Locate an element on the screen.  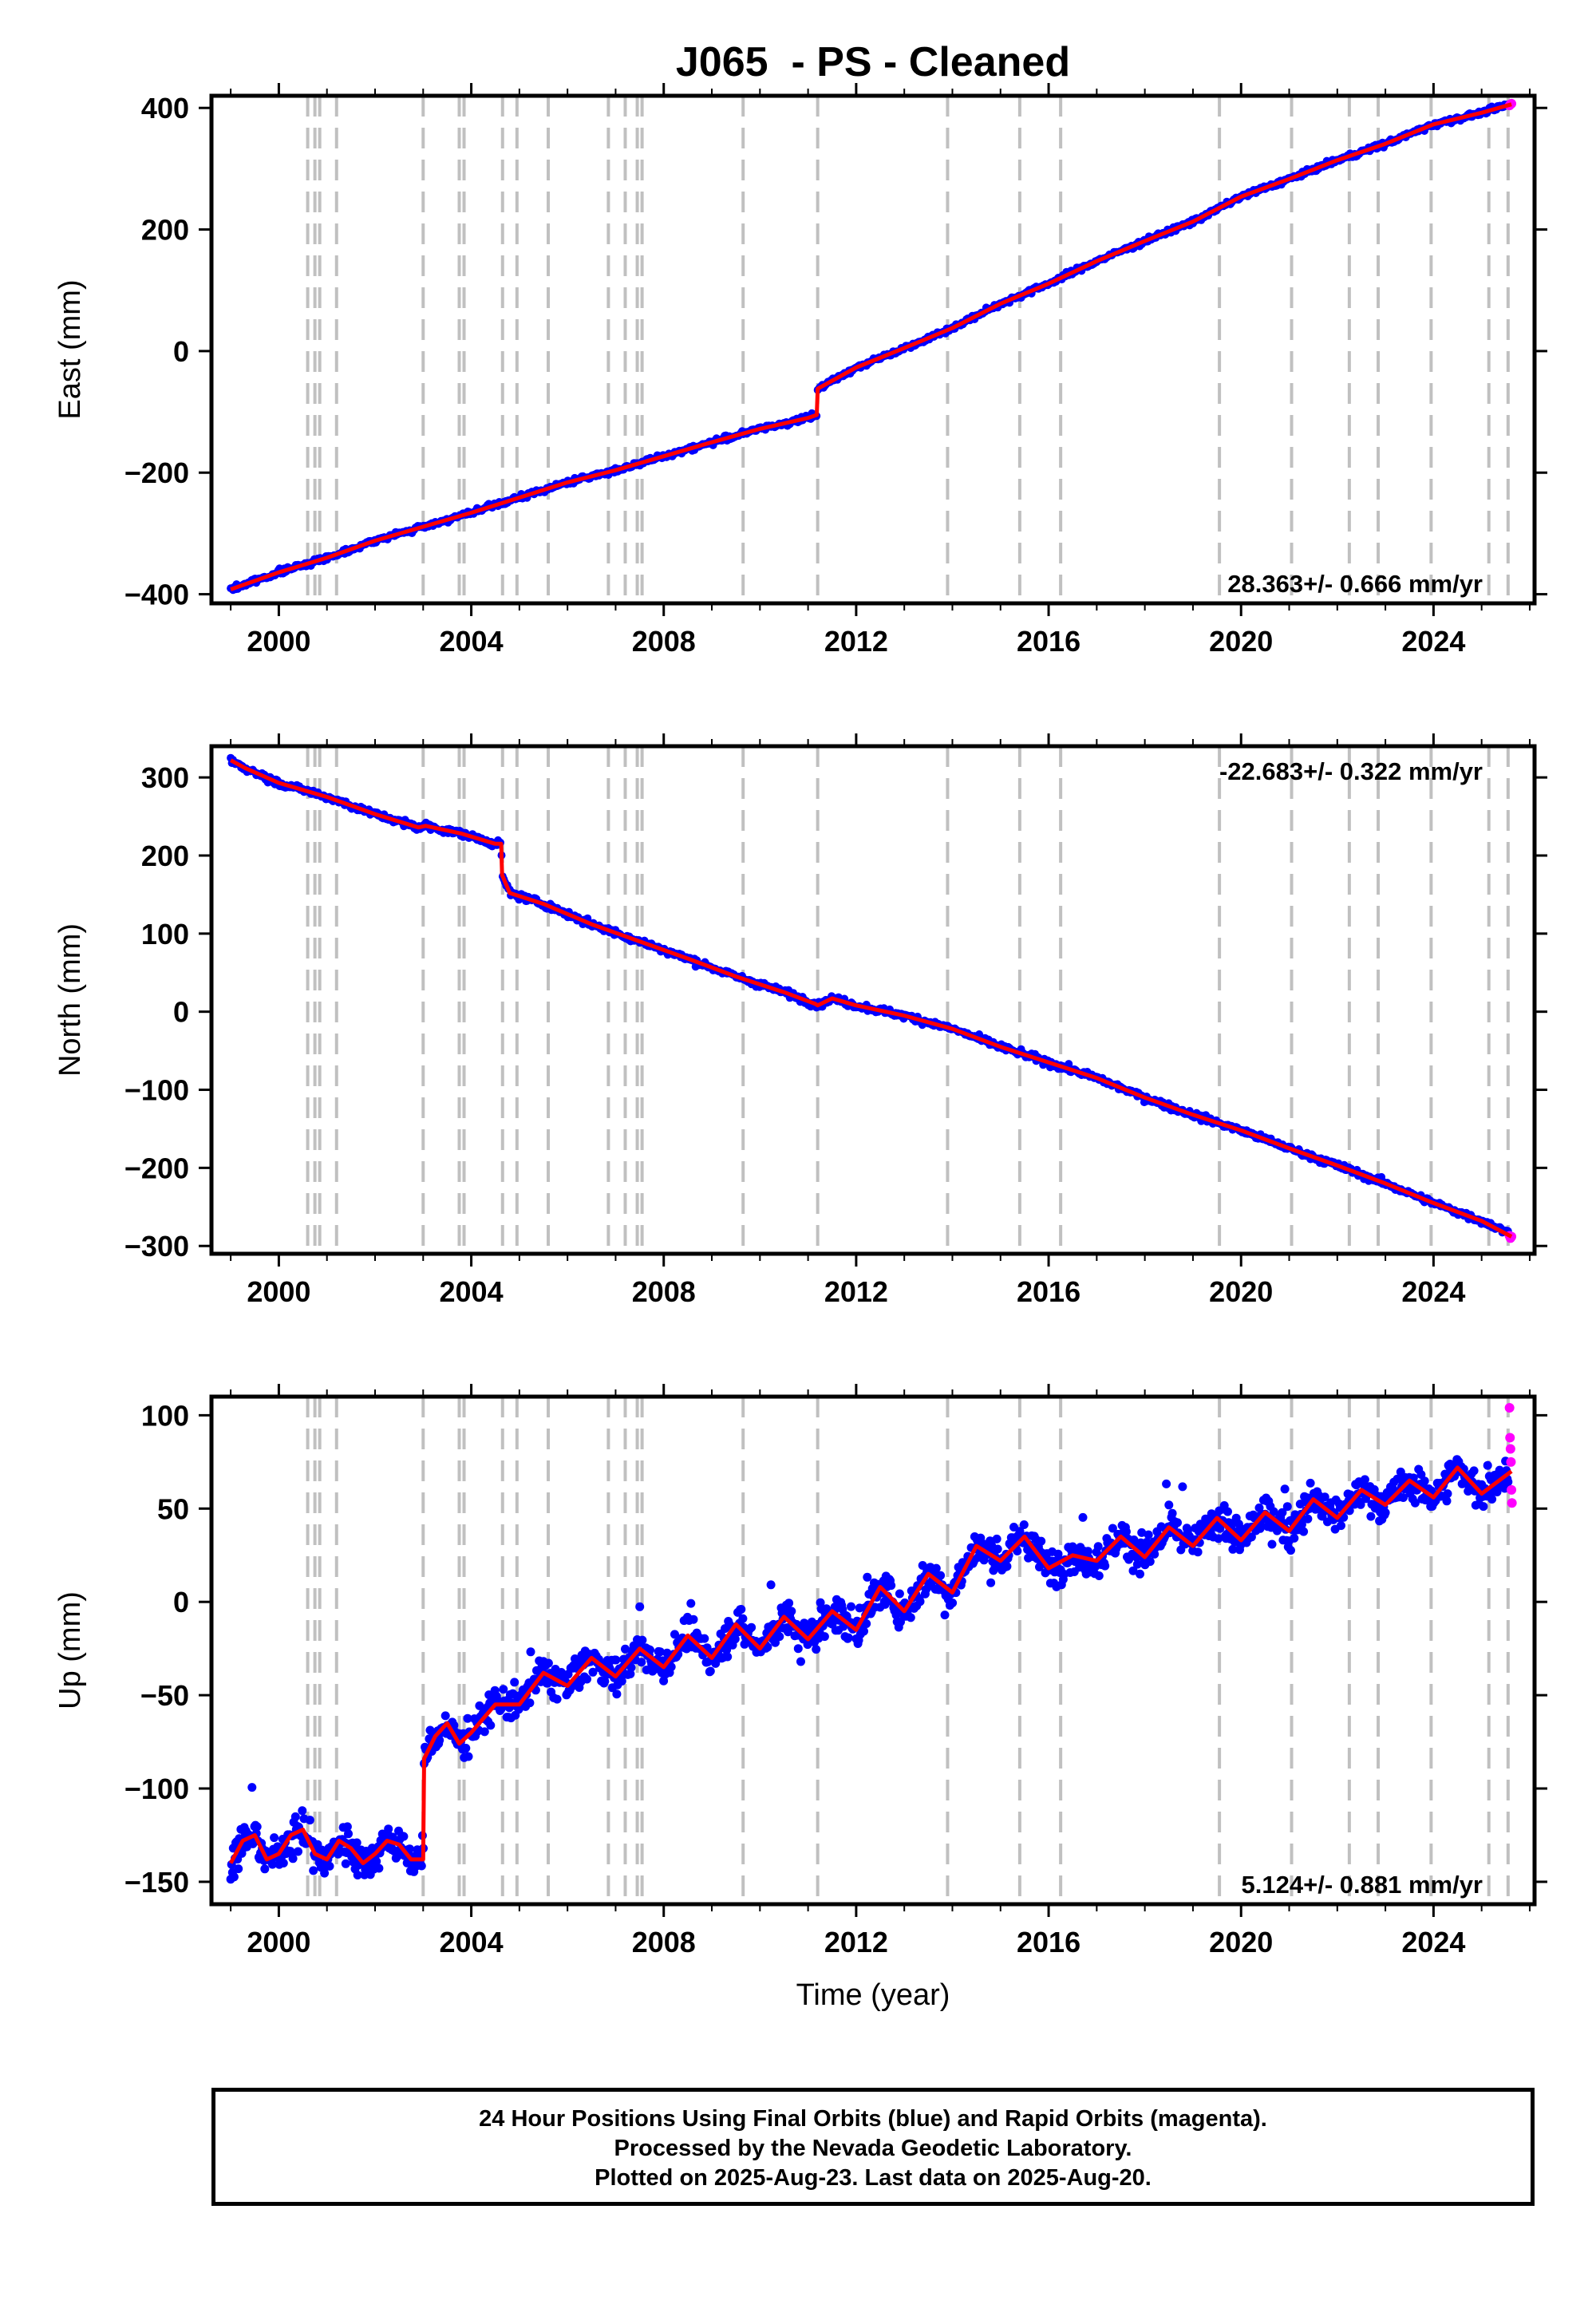
y-tick-label: 400 is located at coordinates (165, 108).